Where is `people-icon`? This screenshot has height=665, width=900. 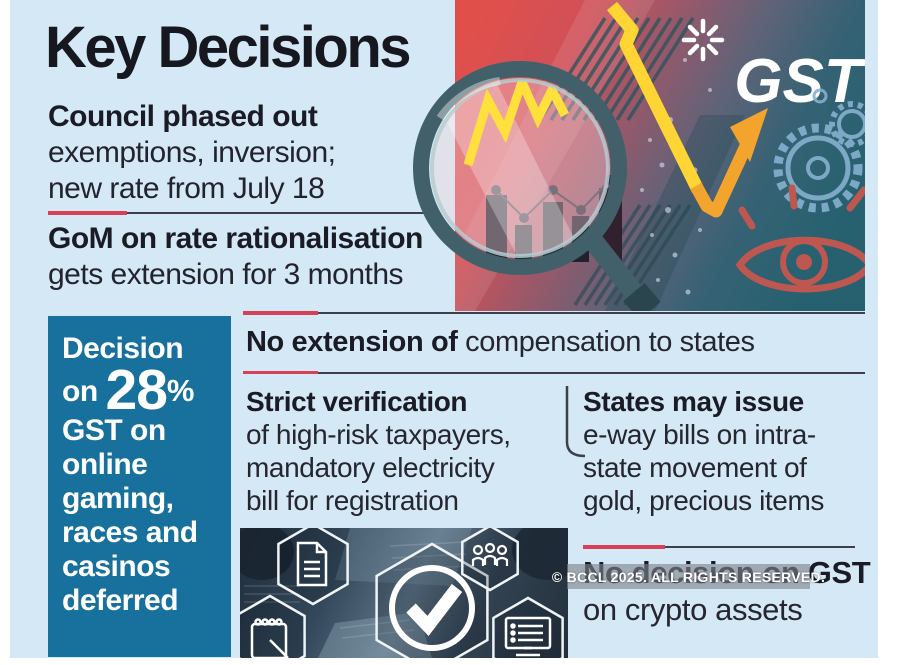
people-icon is located at coordinates (490, 554).